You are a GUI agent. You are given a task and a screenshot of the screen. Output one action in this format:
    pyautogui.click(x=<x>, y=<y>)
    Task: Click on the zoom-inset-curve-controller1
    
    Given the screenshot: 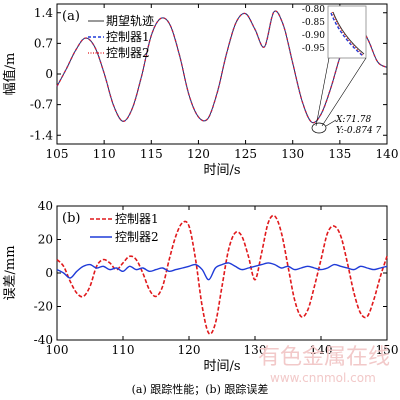 What is the action you would take?
    pyautogui.click(x=347, y=34)
    